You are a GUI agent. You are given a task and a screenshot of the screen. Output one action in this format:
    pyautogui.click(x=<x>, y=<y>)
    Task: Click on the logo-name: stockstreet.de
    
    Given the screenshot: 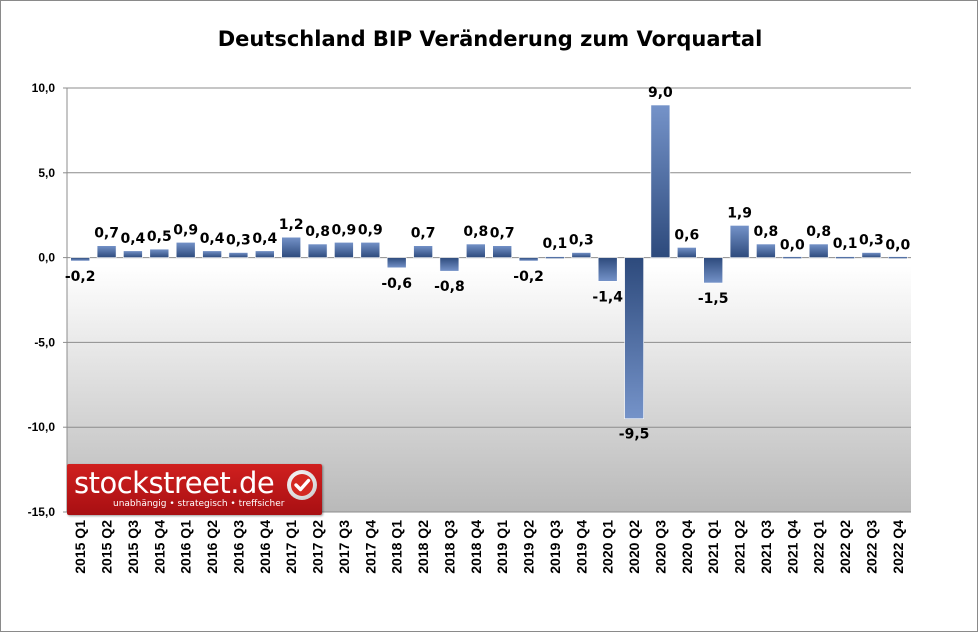 What is the action you would take?
    pyautogui.click(x=174, y=483)
    